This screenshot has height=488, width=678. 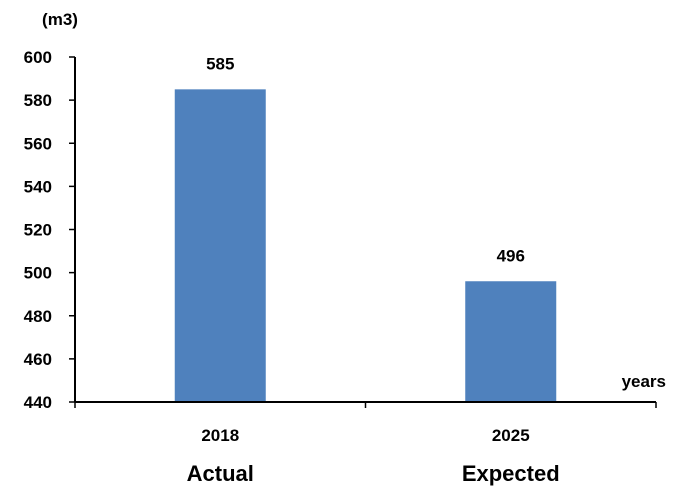 I want to click on y-axis-unit-label: (m3), so click(x=60, y=19).